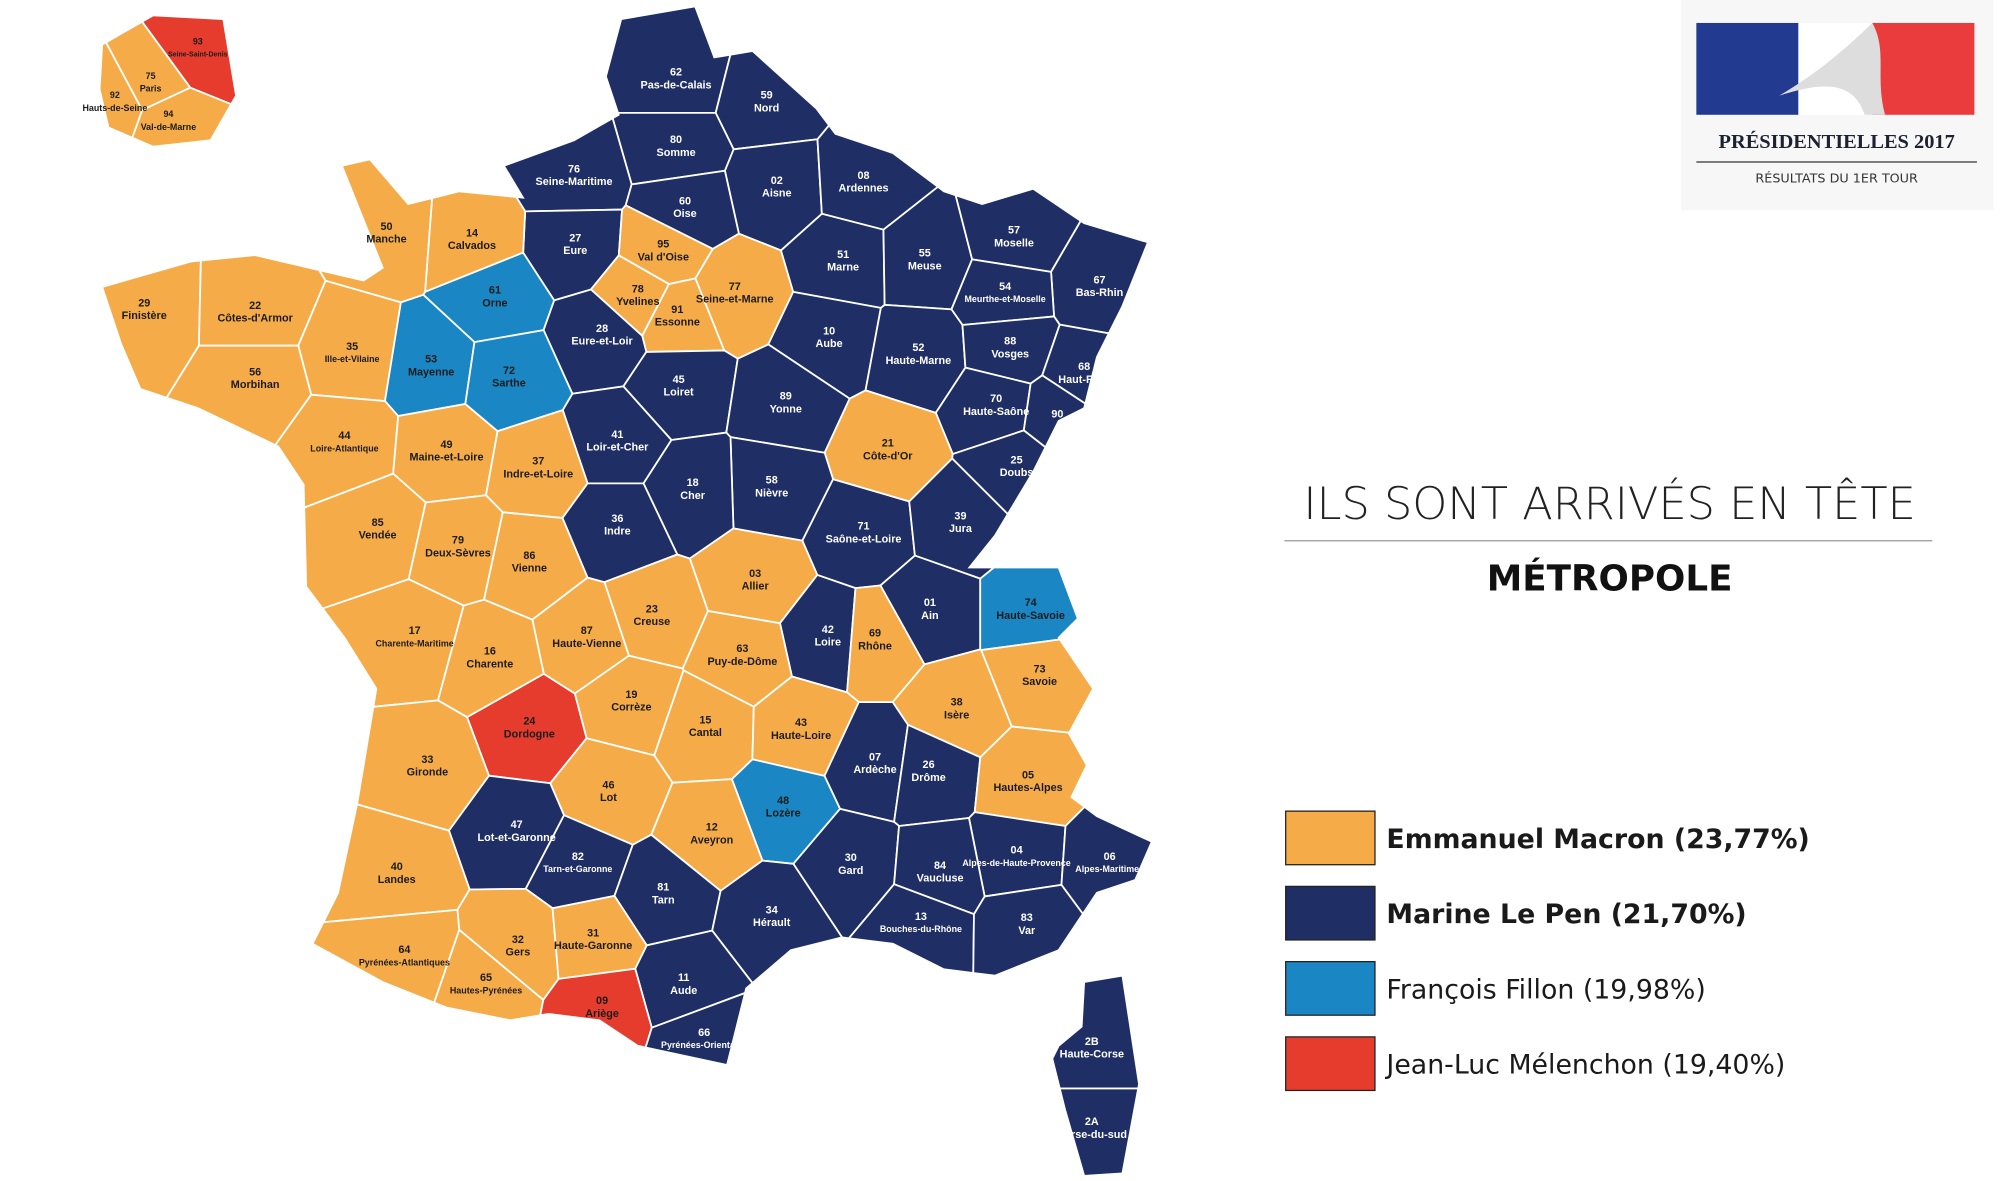 Image resolution: width=2000 pixels, height=1181 pixels. Describe the element at coordinates (1330, 1064) in the screenshot. I see `legend-swatch` at that location.